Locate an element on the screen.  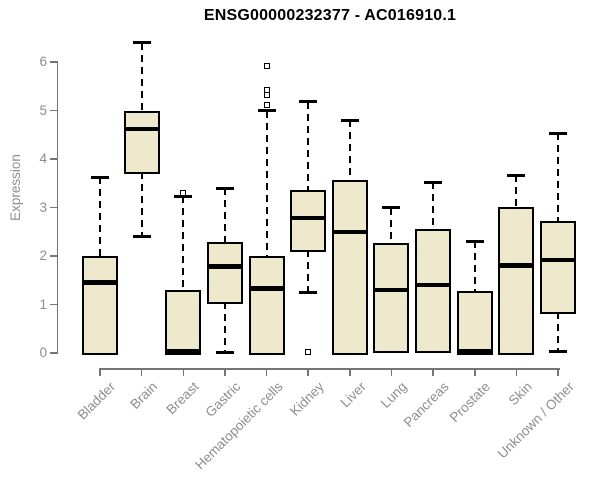
x-tick-label: Pancreas is located at coordinates (426, 404).